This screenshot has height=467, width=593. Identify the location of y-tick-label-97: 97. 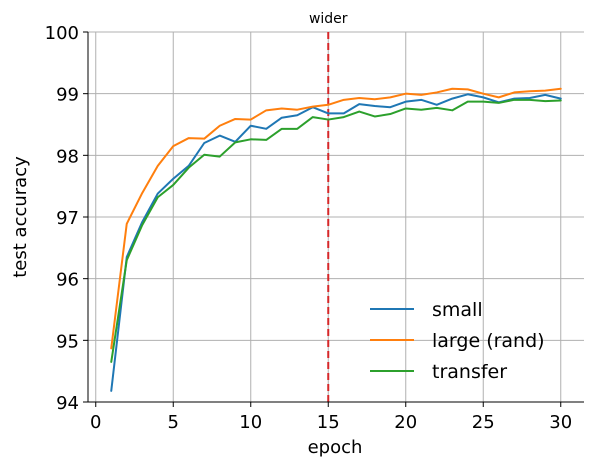
(67, 218).